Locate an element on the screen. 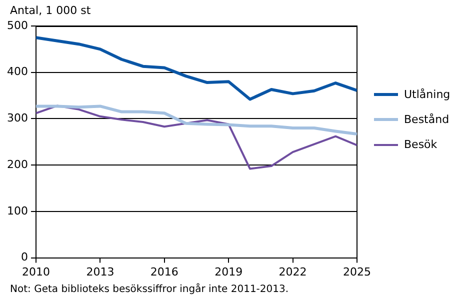 This screenshot has width=463, height=306. y-tick-label: 300 is located at coordinates (17, 118).